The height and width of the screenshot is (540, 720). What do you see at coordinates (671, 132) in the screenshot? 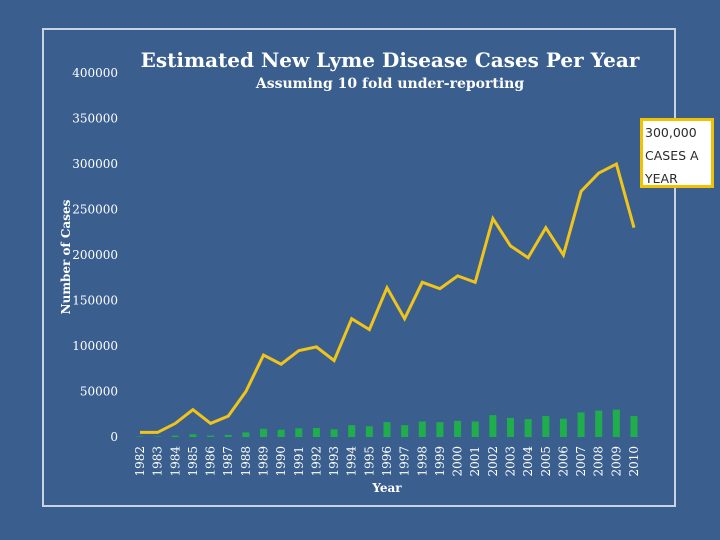
I see `callout-line-1: 300,000` at bounding box center [671, 132].